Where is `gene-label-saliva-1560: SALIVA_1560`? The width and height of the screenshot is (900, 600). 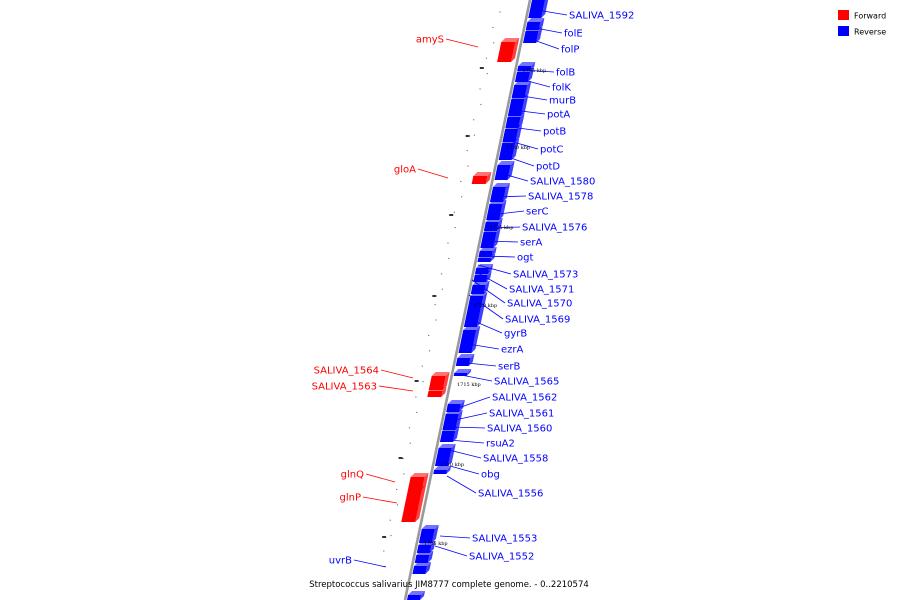 gene-label-saliva-1560: SALIVA_1560 is located at coordinates (519, 429).